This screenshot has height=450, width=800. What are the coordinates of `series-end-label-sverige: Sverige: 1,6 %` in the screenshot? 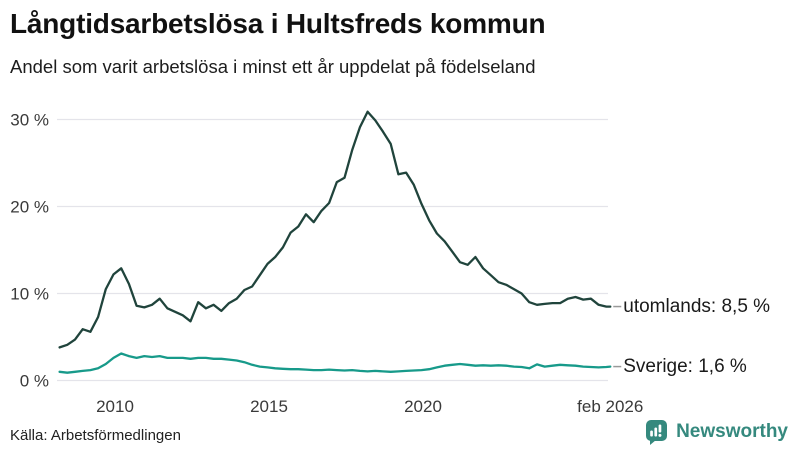 It's located at (685, 366).